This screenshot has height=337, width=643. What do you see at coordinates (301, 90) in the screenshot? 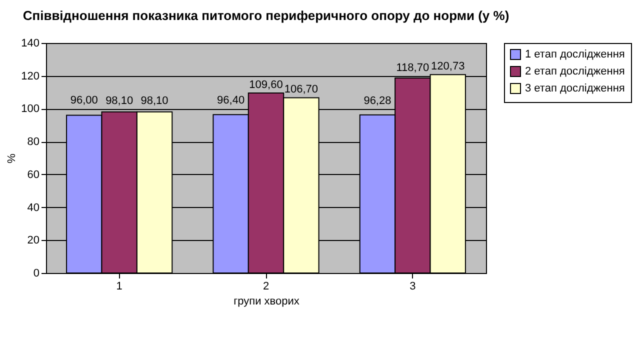
I see `data-label: 106,70` at bounding box center [301, 90].